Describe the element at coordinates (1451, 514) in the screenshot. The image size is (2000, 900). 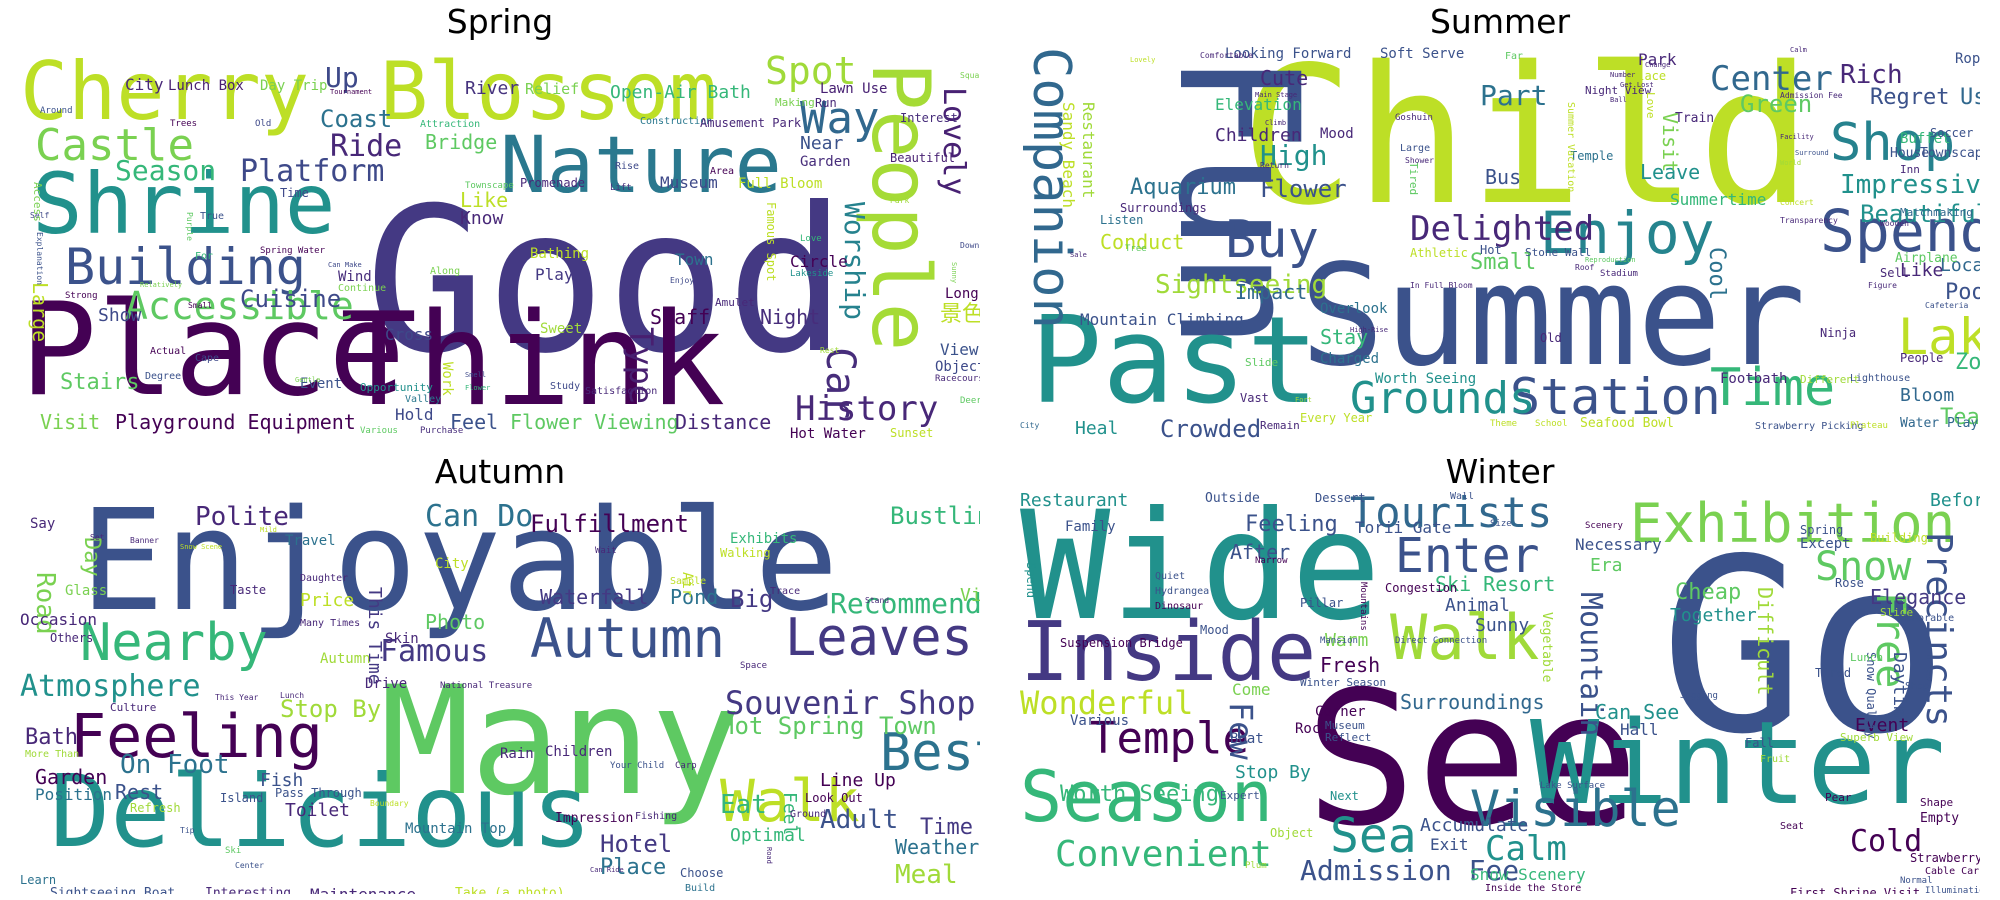
I see `cloud-word: Tourists` at that location.